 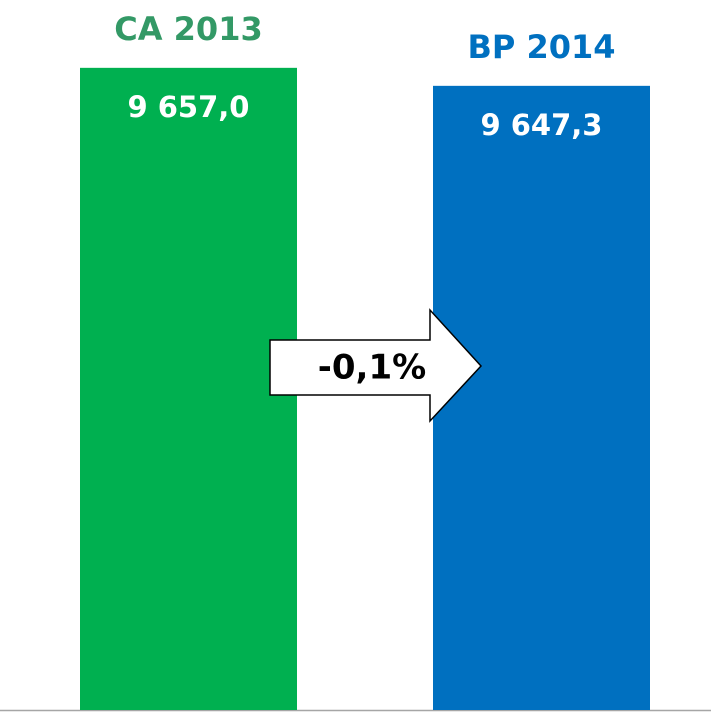 What do you see at coordinates (188, 107) in the screenshot?
I see `value-label: 9 657,0` at bounding box center [188, 107].